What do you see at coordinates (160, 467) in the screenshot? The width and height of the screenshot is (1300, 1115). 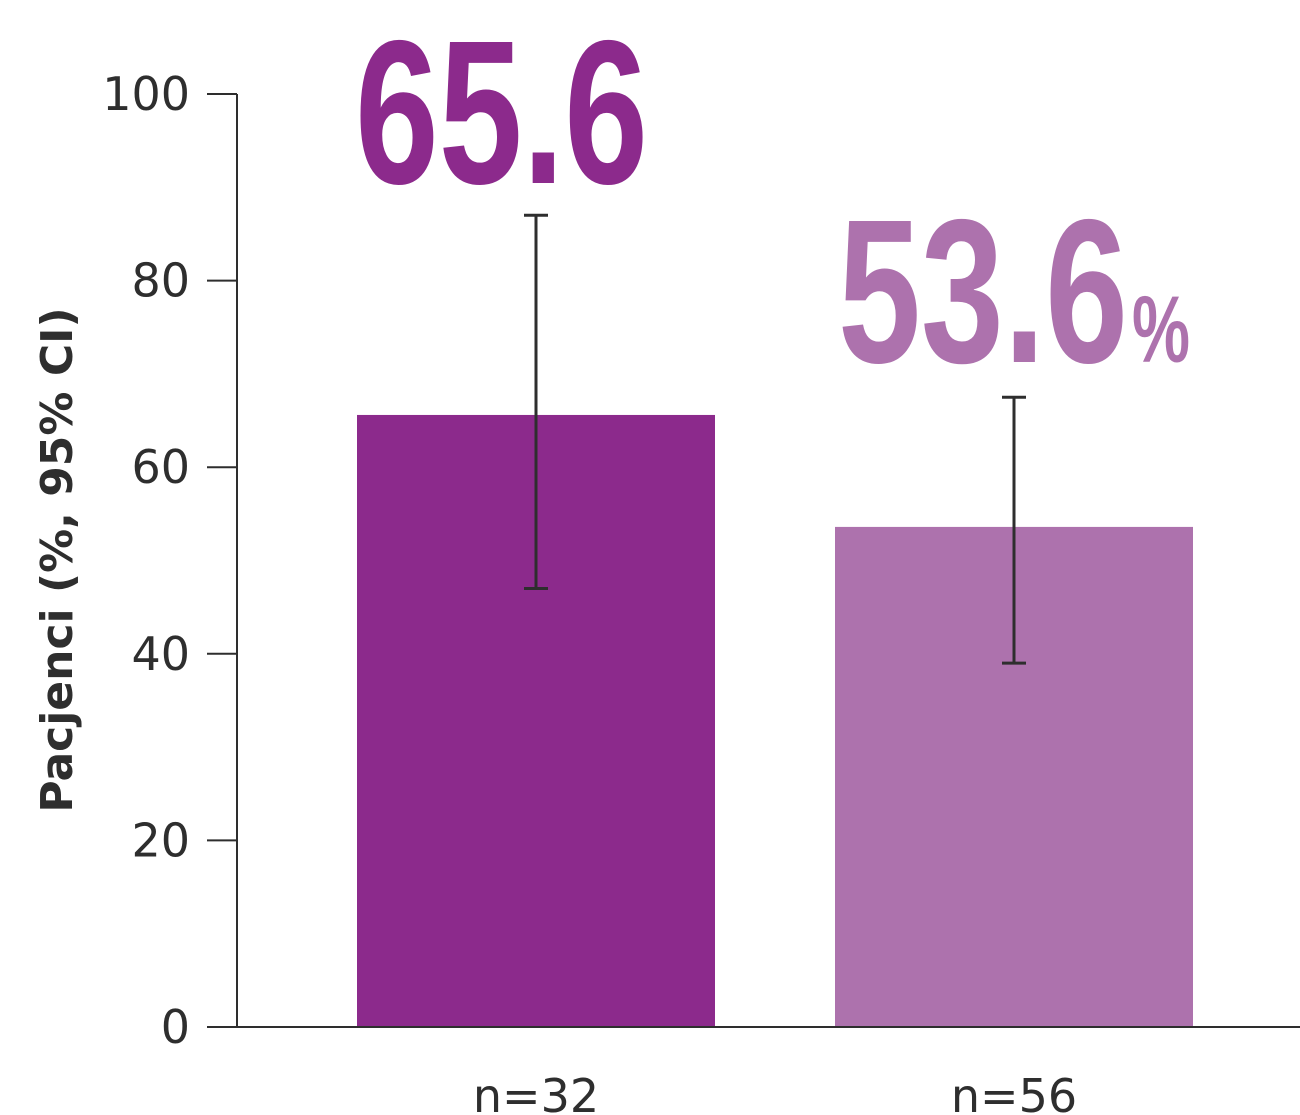 I see `y-tick-label-60: 60` at bounding box center [160, 467].